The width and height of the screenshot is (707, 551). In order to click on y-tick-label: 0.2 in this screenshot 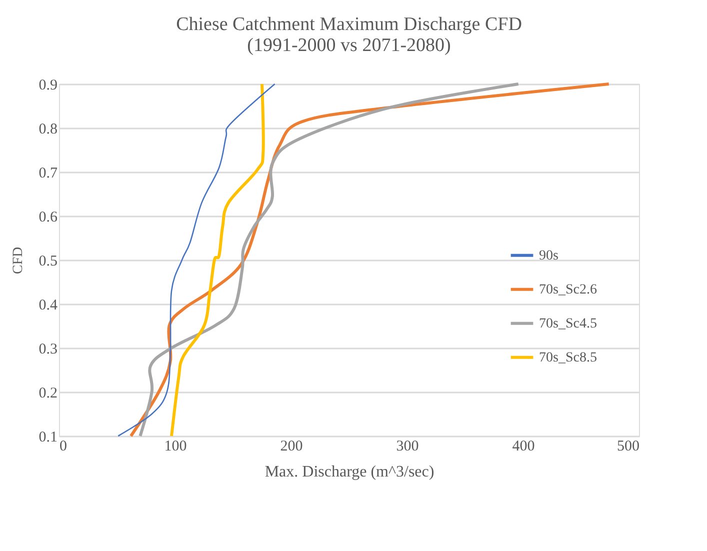, I will do `click(48, 394)`.